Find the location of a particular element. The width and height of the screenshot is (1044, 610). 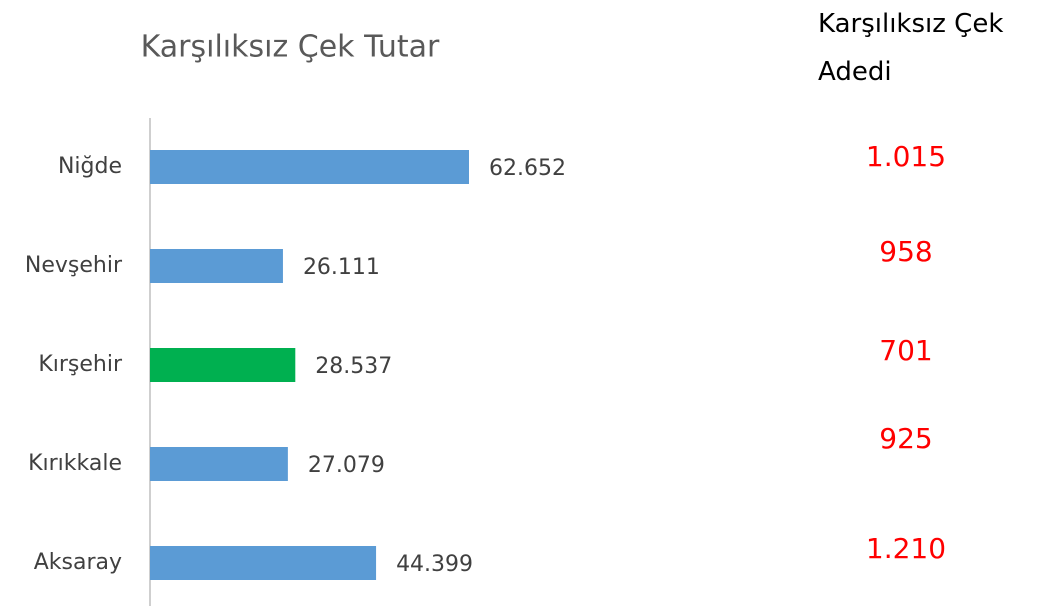

category-label: Nevşehir is located at coordinates (74, 265).